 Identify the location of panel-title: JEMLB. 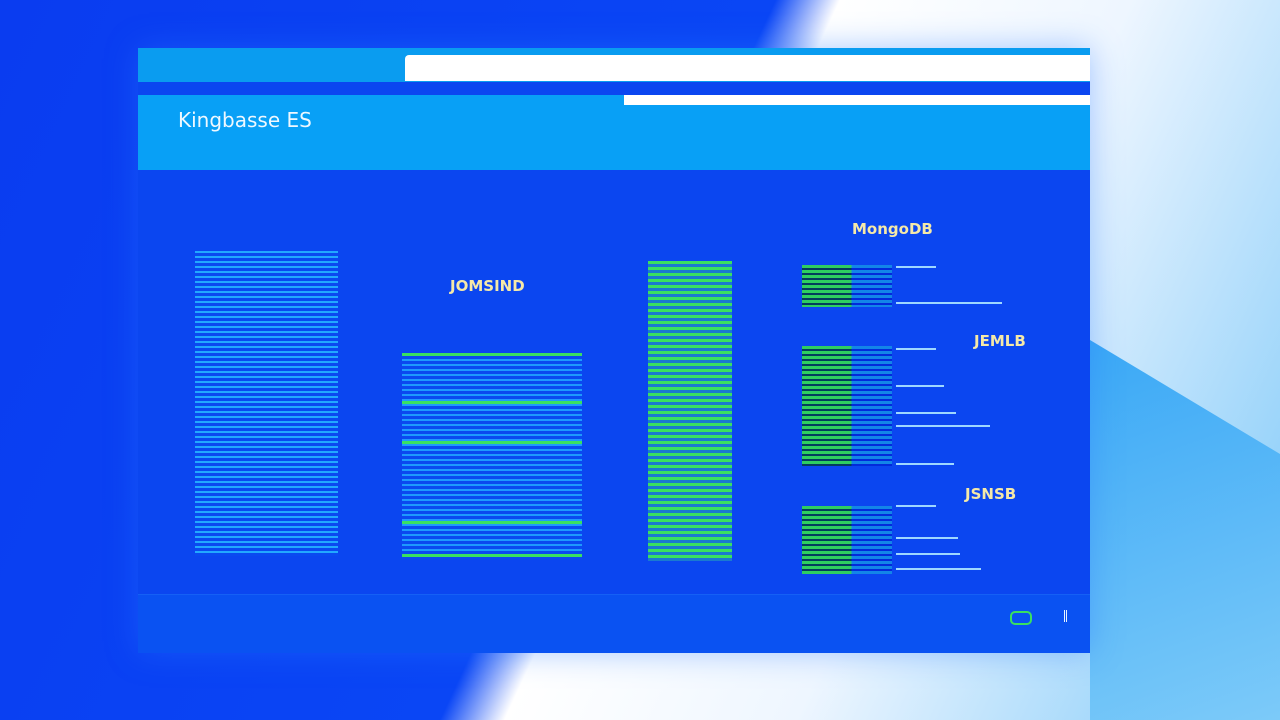
(1000, 341).